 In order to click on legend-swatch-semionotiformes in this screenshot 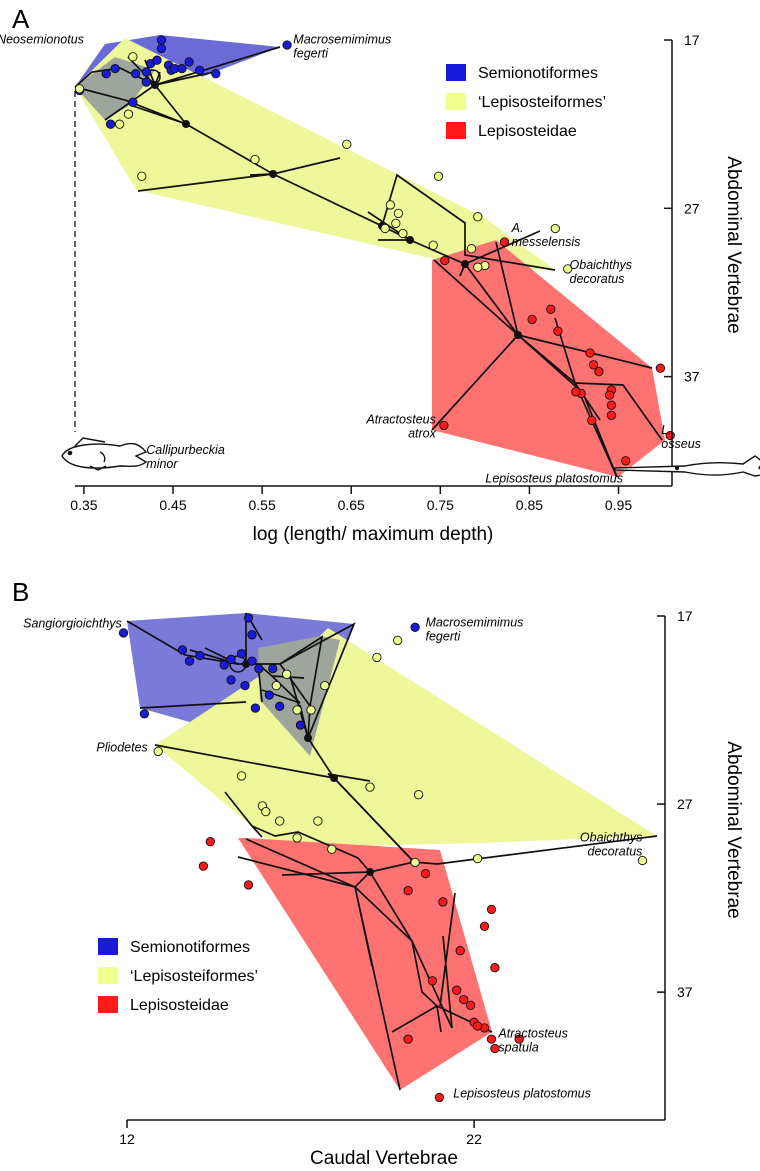, I will do `click(456, 72)`.